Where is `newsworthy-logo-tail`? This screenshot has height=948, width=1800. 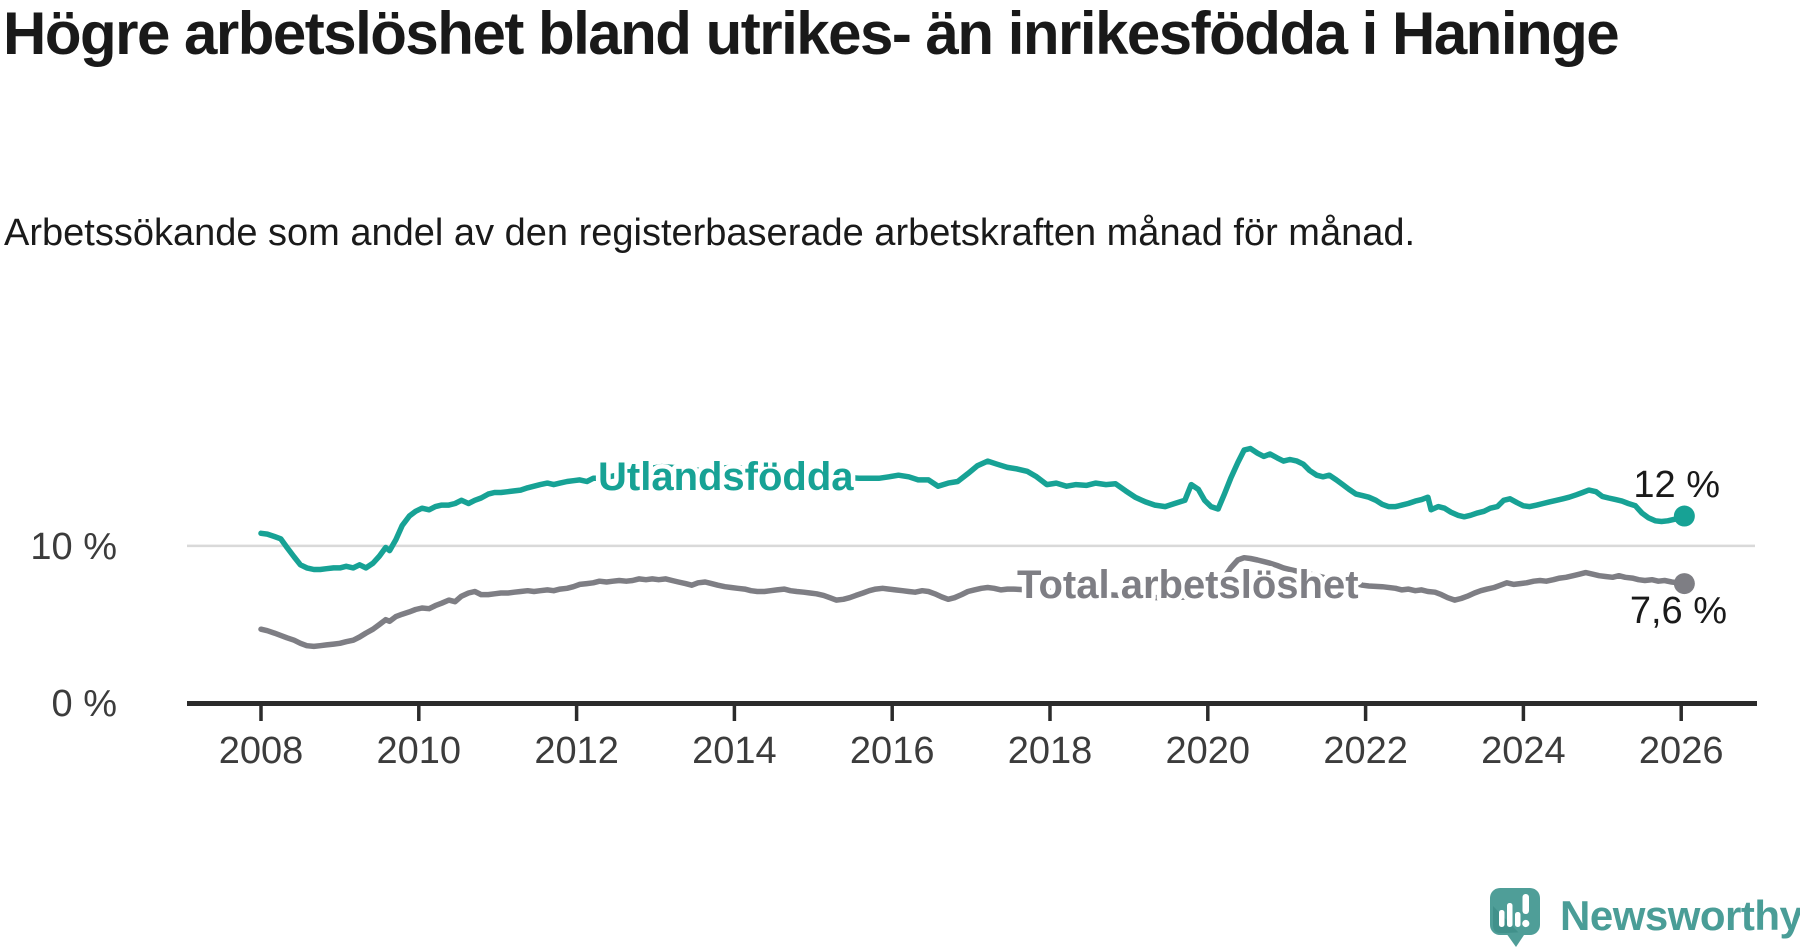 newsworthy-logo-tail is located at coordinates (1516, 939).